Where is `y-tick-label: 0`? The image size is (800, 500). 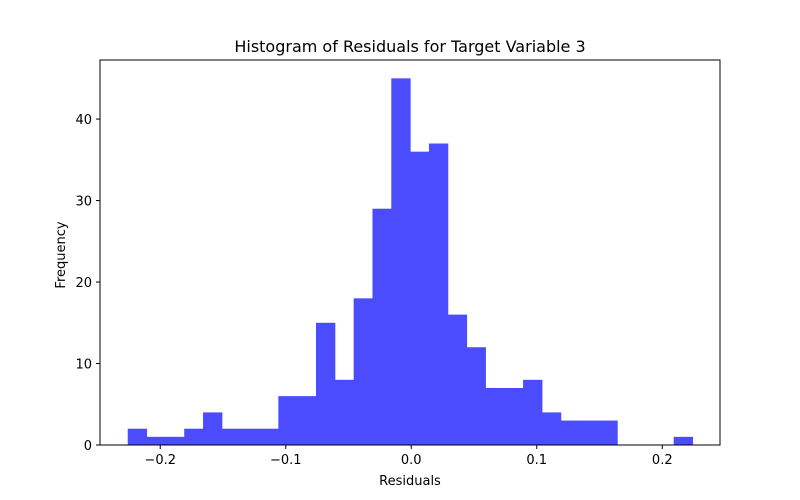 y-tick-label: 0 is located at coordinates (88, 446).